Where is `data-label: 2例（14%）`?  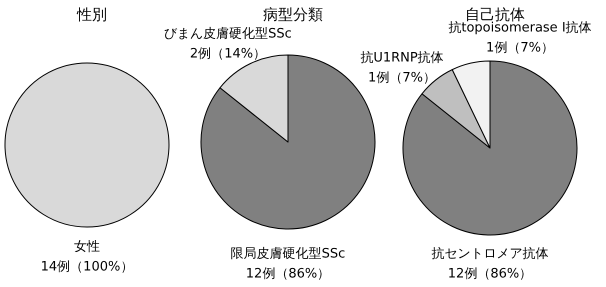 data-label: 2例（14%） is located at coordinates (228, 54).